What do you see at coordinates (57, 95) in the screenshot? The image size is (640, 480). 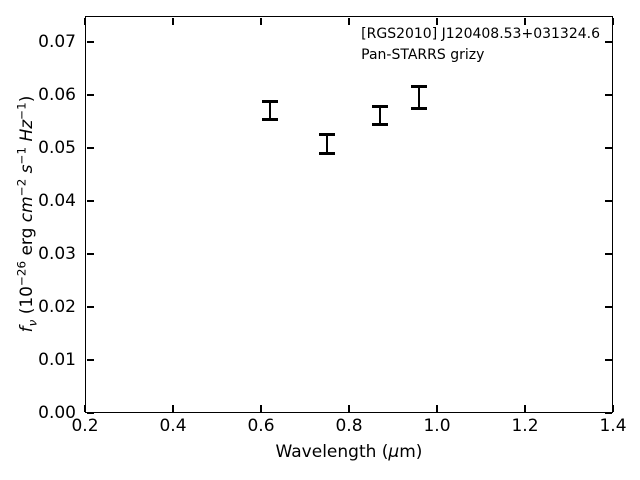 I see `y-tick-label: 0.06` at bounding box center [57, 95].